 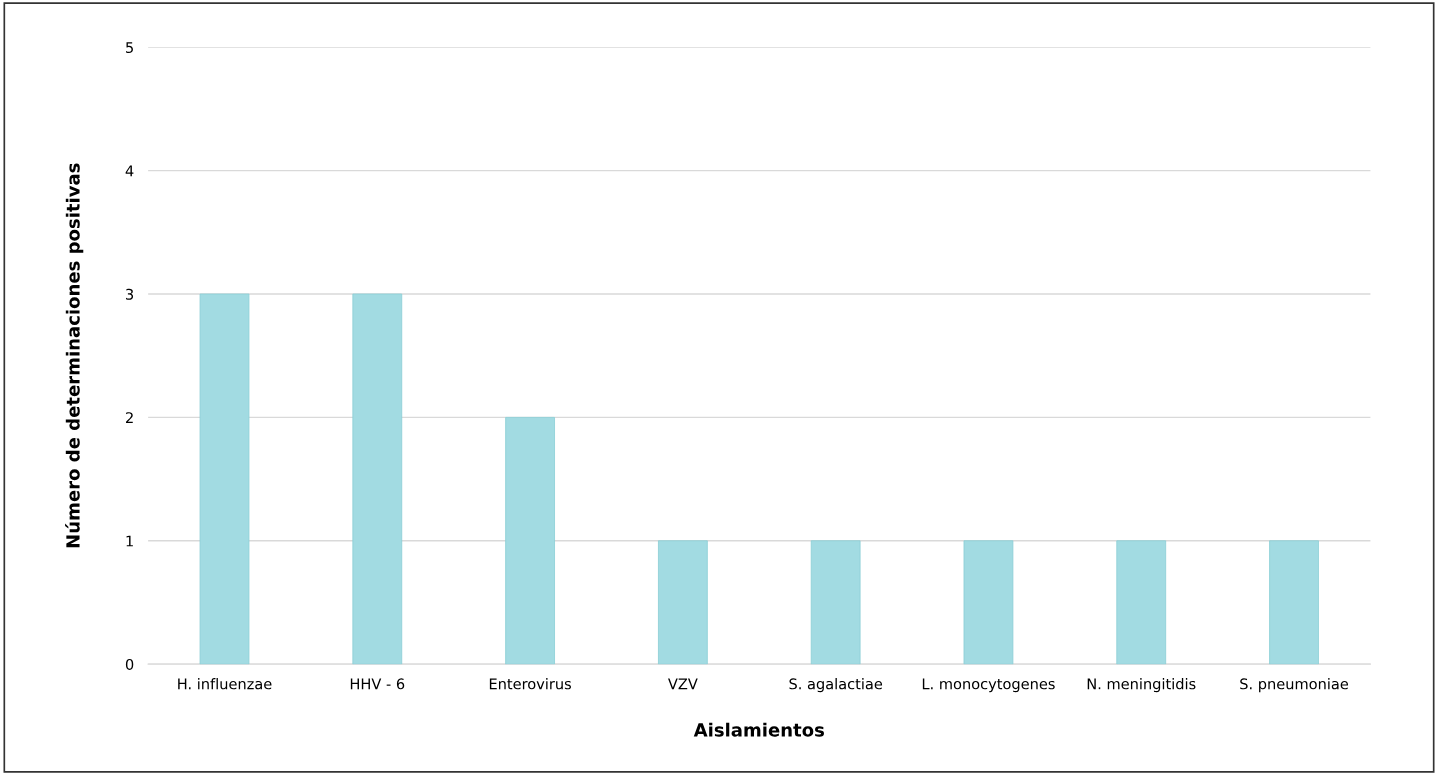 I want to click on x-tick-label: S. pneumoniae, so click(x=1294, y=685).